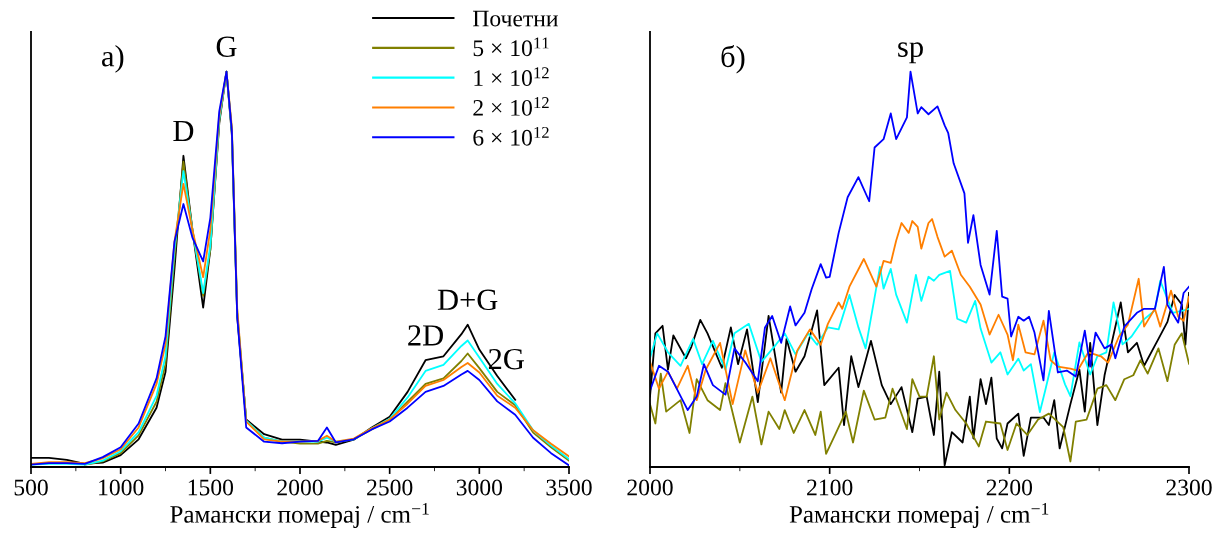 The height and width of the screenshot is (546, 1225). What do you see at coordinates (506, 359) in the screenshot?
I see `annotation: 2G` at bounding box center [506, 359].